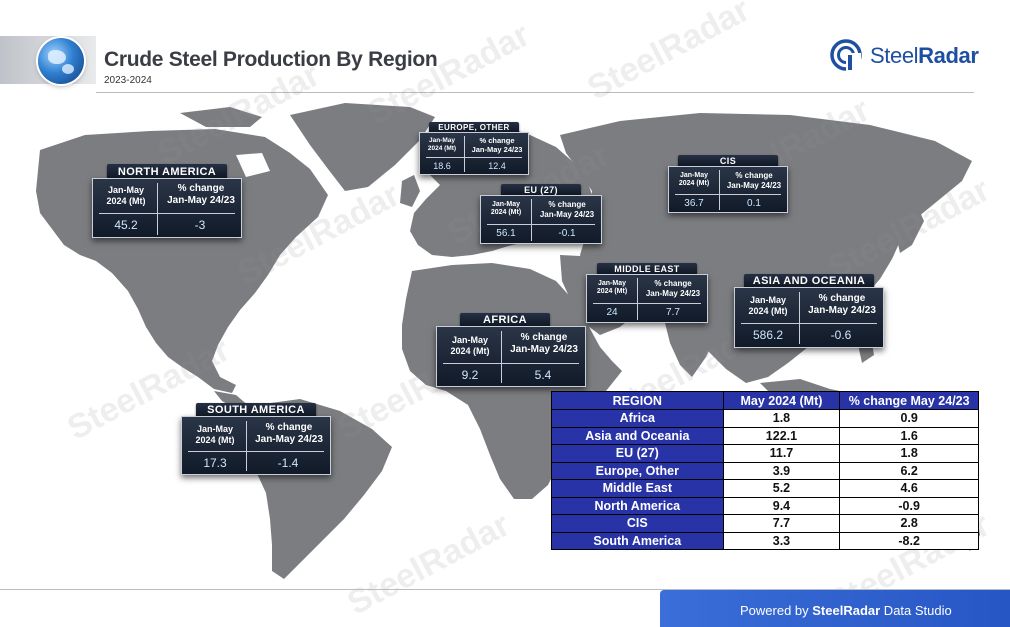 The width and height of the screenshot is (1010, 627). Describe the element at coordinates (841, 335) in the screenshot. I see `card-value-change: -0.6` at that location.